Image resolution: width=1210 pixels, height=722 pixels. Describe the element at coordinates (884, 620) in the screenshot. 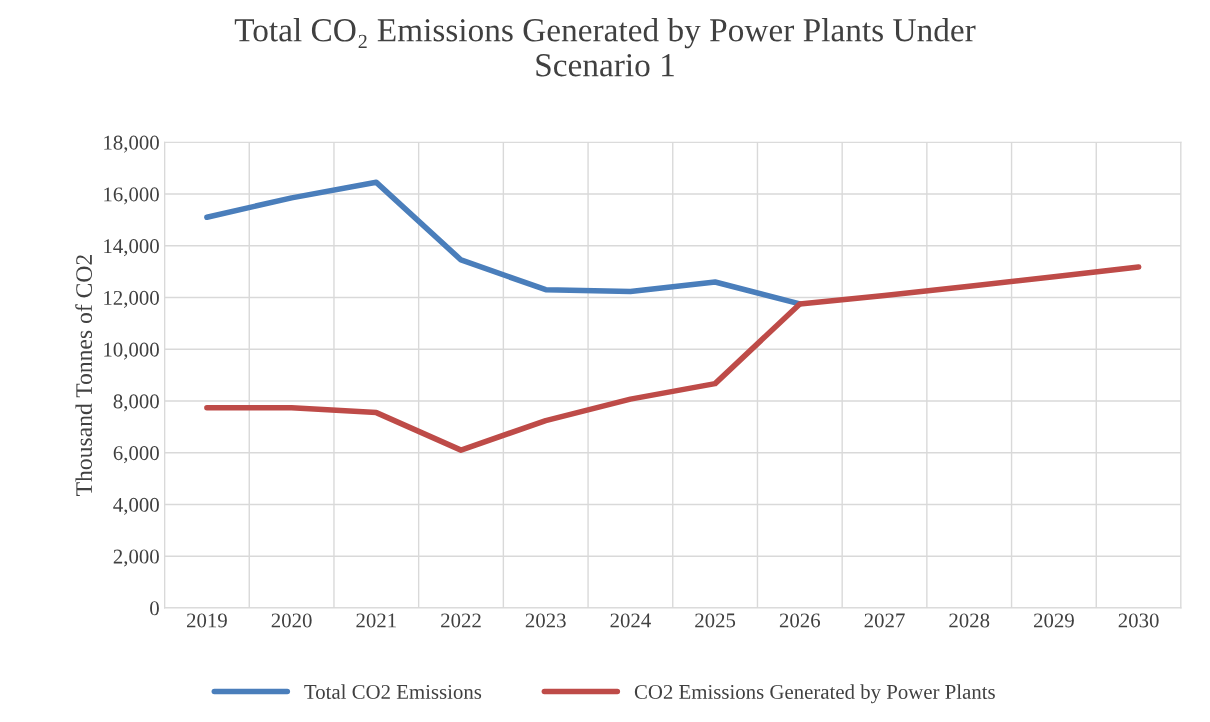

I see `x-tick-label: 2027` at that location.